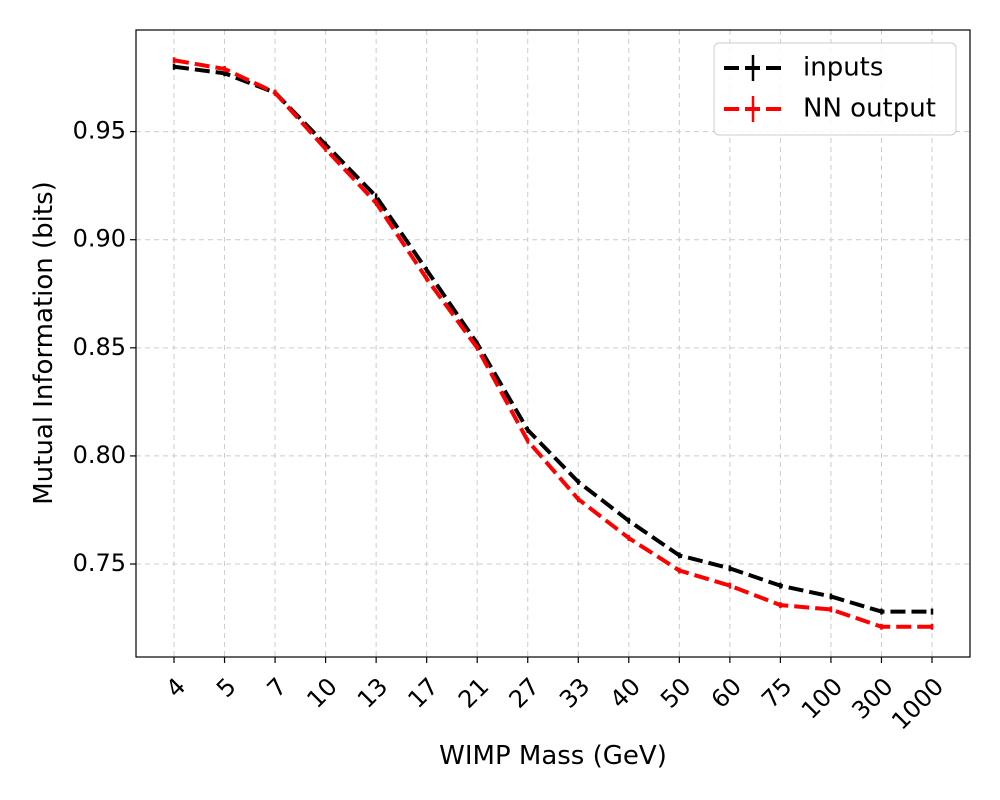  I want to click on y-tick-labels: 0.75 0.80 0.85 0.90 0.95, so click(99, 347).